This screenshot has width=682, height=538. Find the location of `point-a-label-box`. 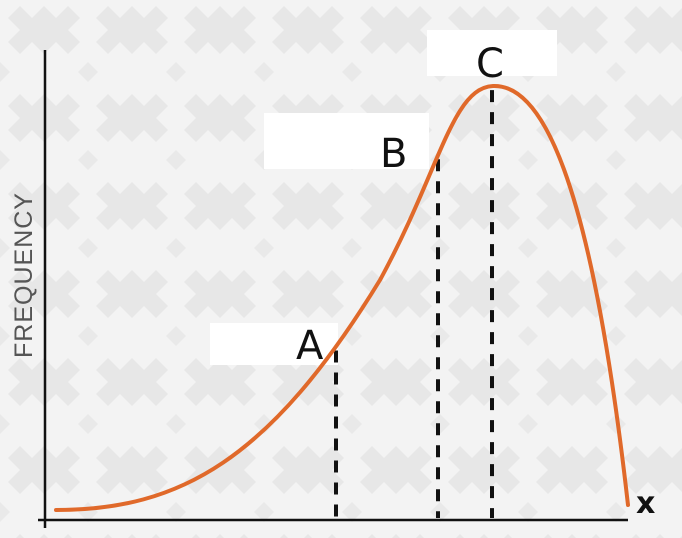

point-a-label-box is located at coordinates (274, 344).